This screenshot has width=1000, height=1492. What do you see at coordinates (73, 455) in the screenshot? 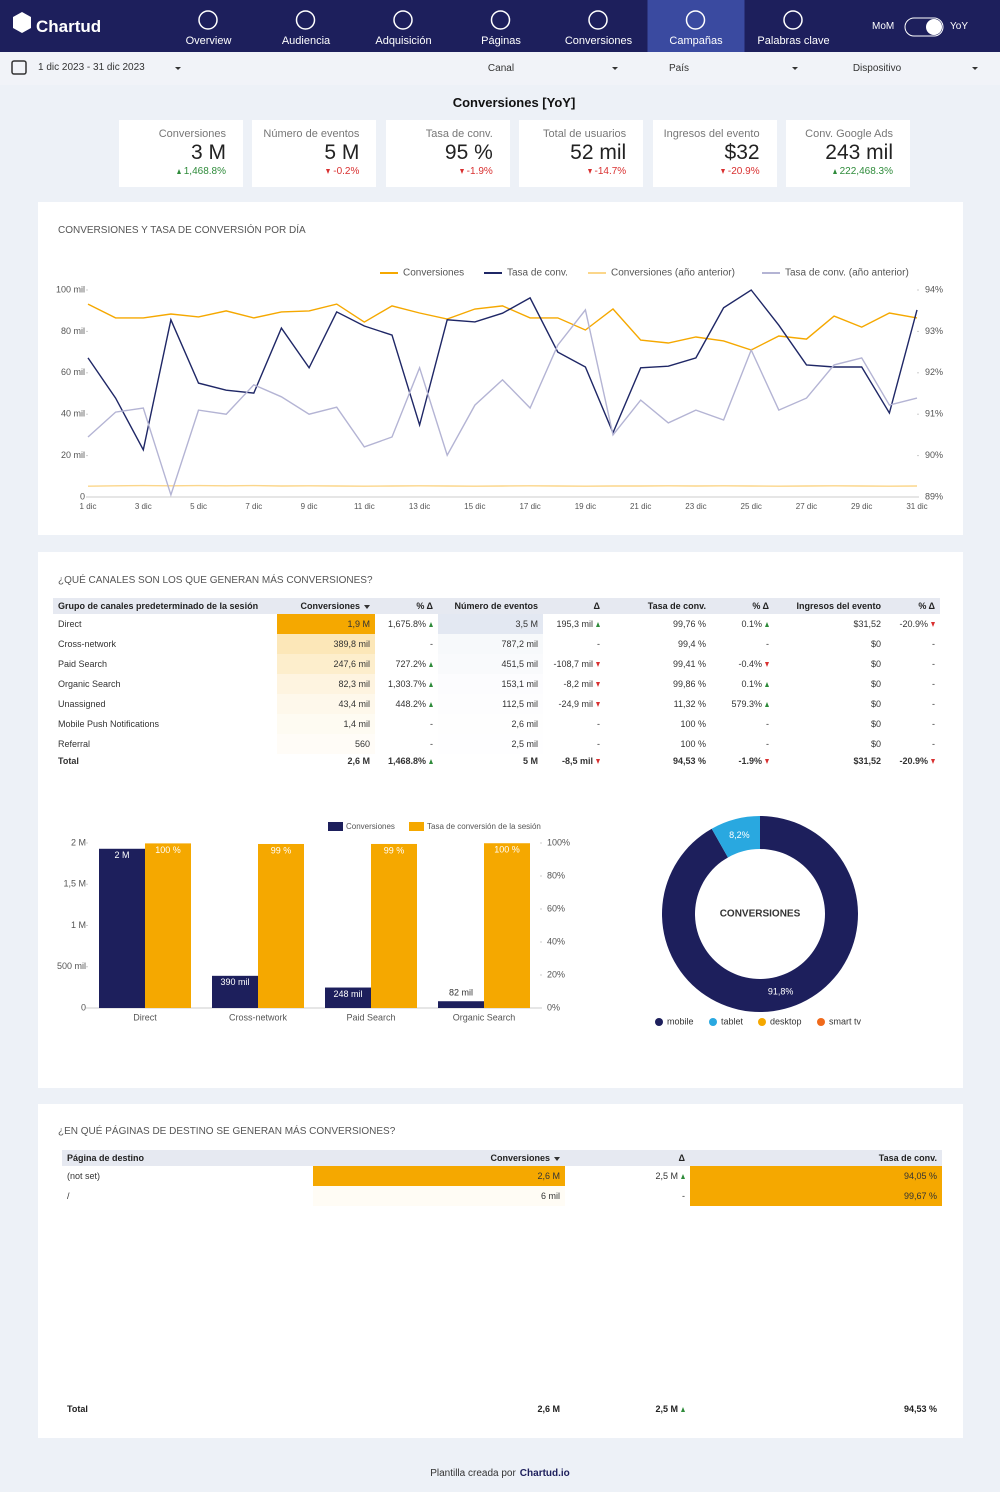
I see `tick-label: 20 mil` at bounding box center [73, 455].